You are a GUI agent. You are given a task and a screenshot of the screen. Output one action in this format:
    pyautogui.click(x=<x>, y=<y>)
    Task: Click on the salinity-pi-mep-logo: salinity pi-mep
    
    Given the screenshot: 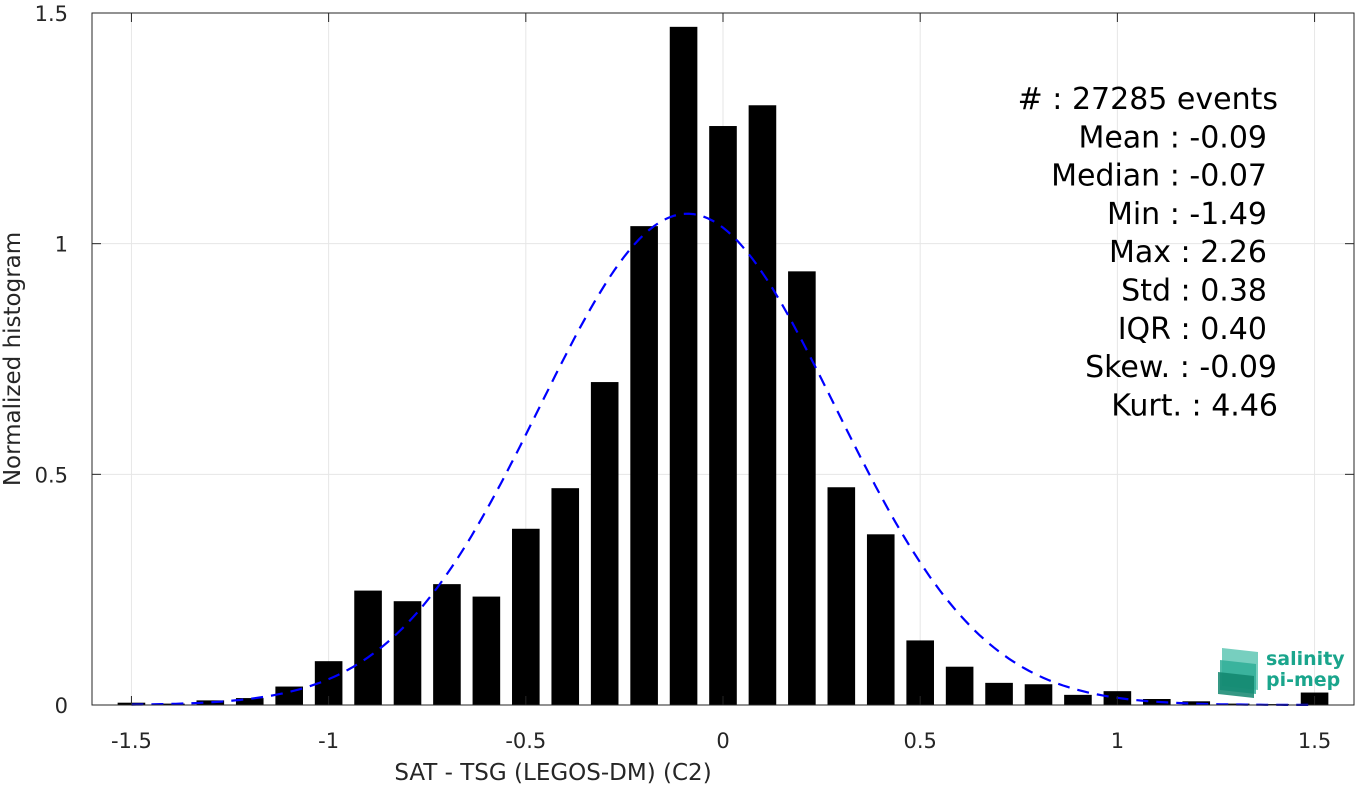 What is the action you would take?
    pyautogui.click(x=1281, y=673)
    